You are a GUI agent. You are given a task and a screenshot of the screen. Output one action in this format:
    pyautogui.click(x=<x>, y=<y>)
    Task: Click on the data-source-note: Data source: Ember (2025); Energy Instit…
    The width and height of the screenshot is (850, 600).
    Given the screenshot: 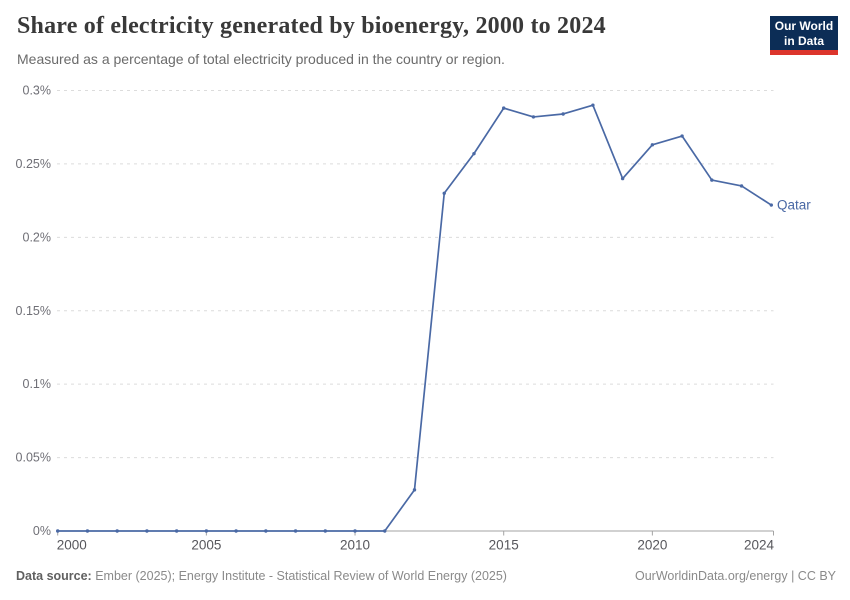 What is the action you would take?
    pyautogui.click(x=261, y=576)
    